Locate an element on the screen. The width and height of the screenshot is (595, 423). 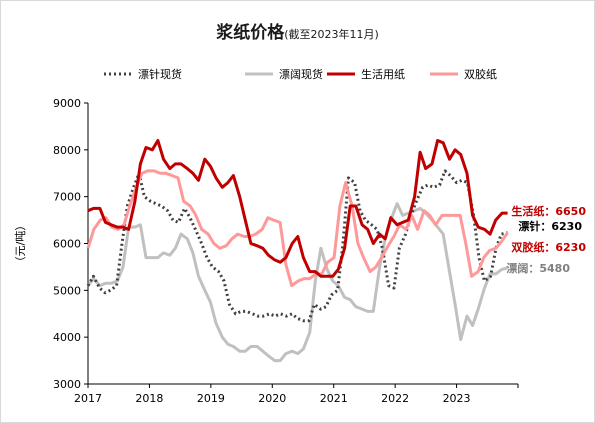
legend-label: 生活用纸 is located at coordinates (383, 74).